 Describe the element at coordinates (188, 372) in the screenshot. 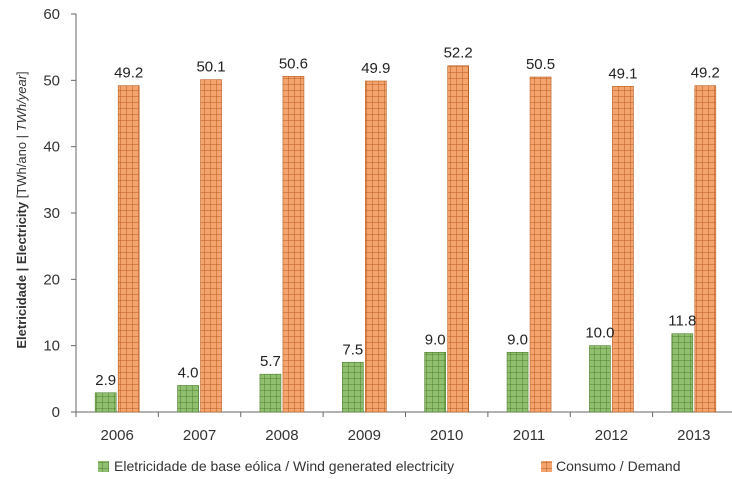

I see `data-label-wind: 4.0` at that location.